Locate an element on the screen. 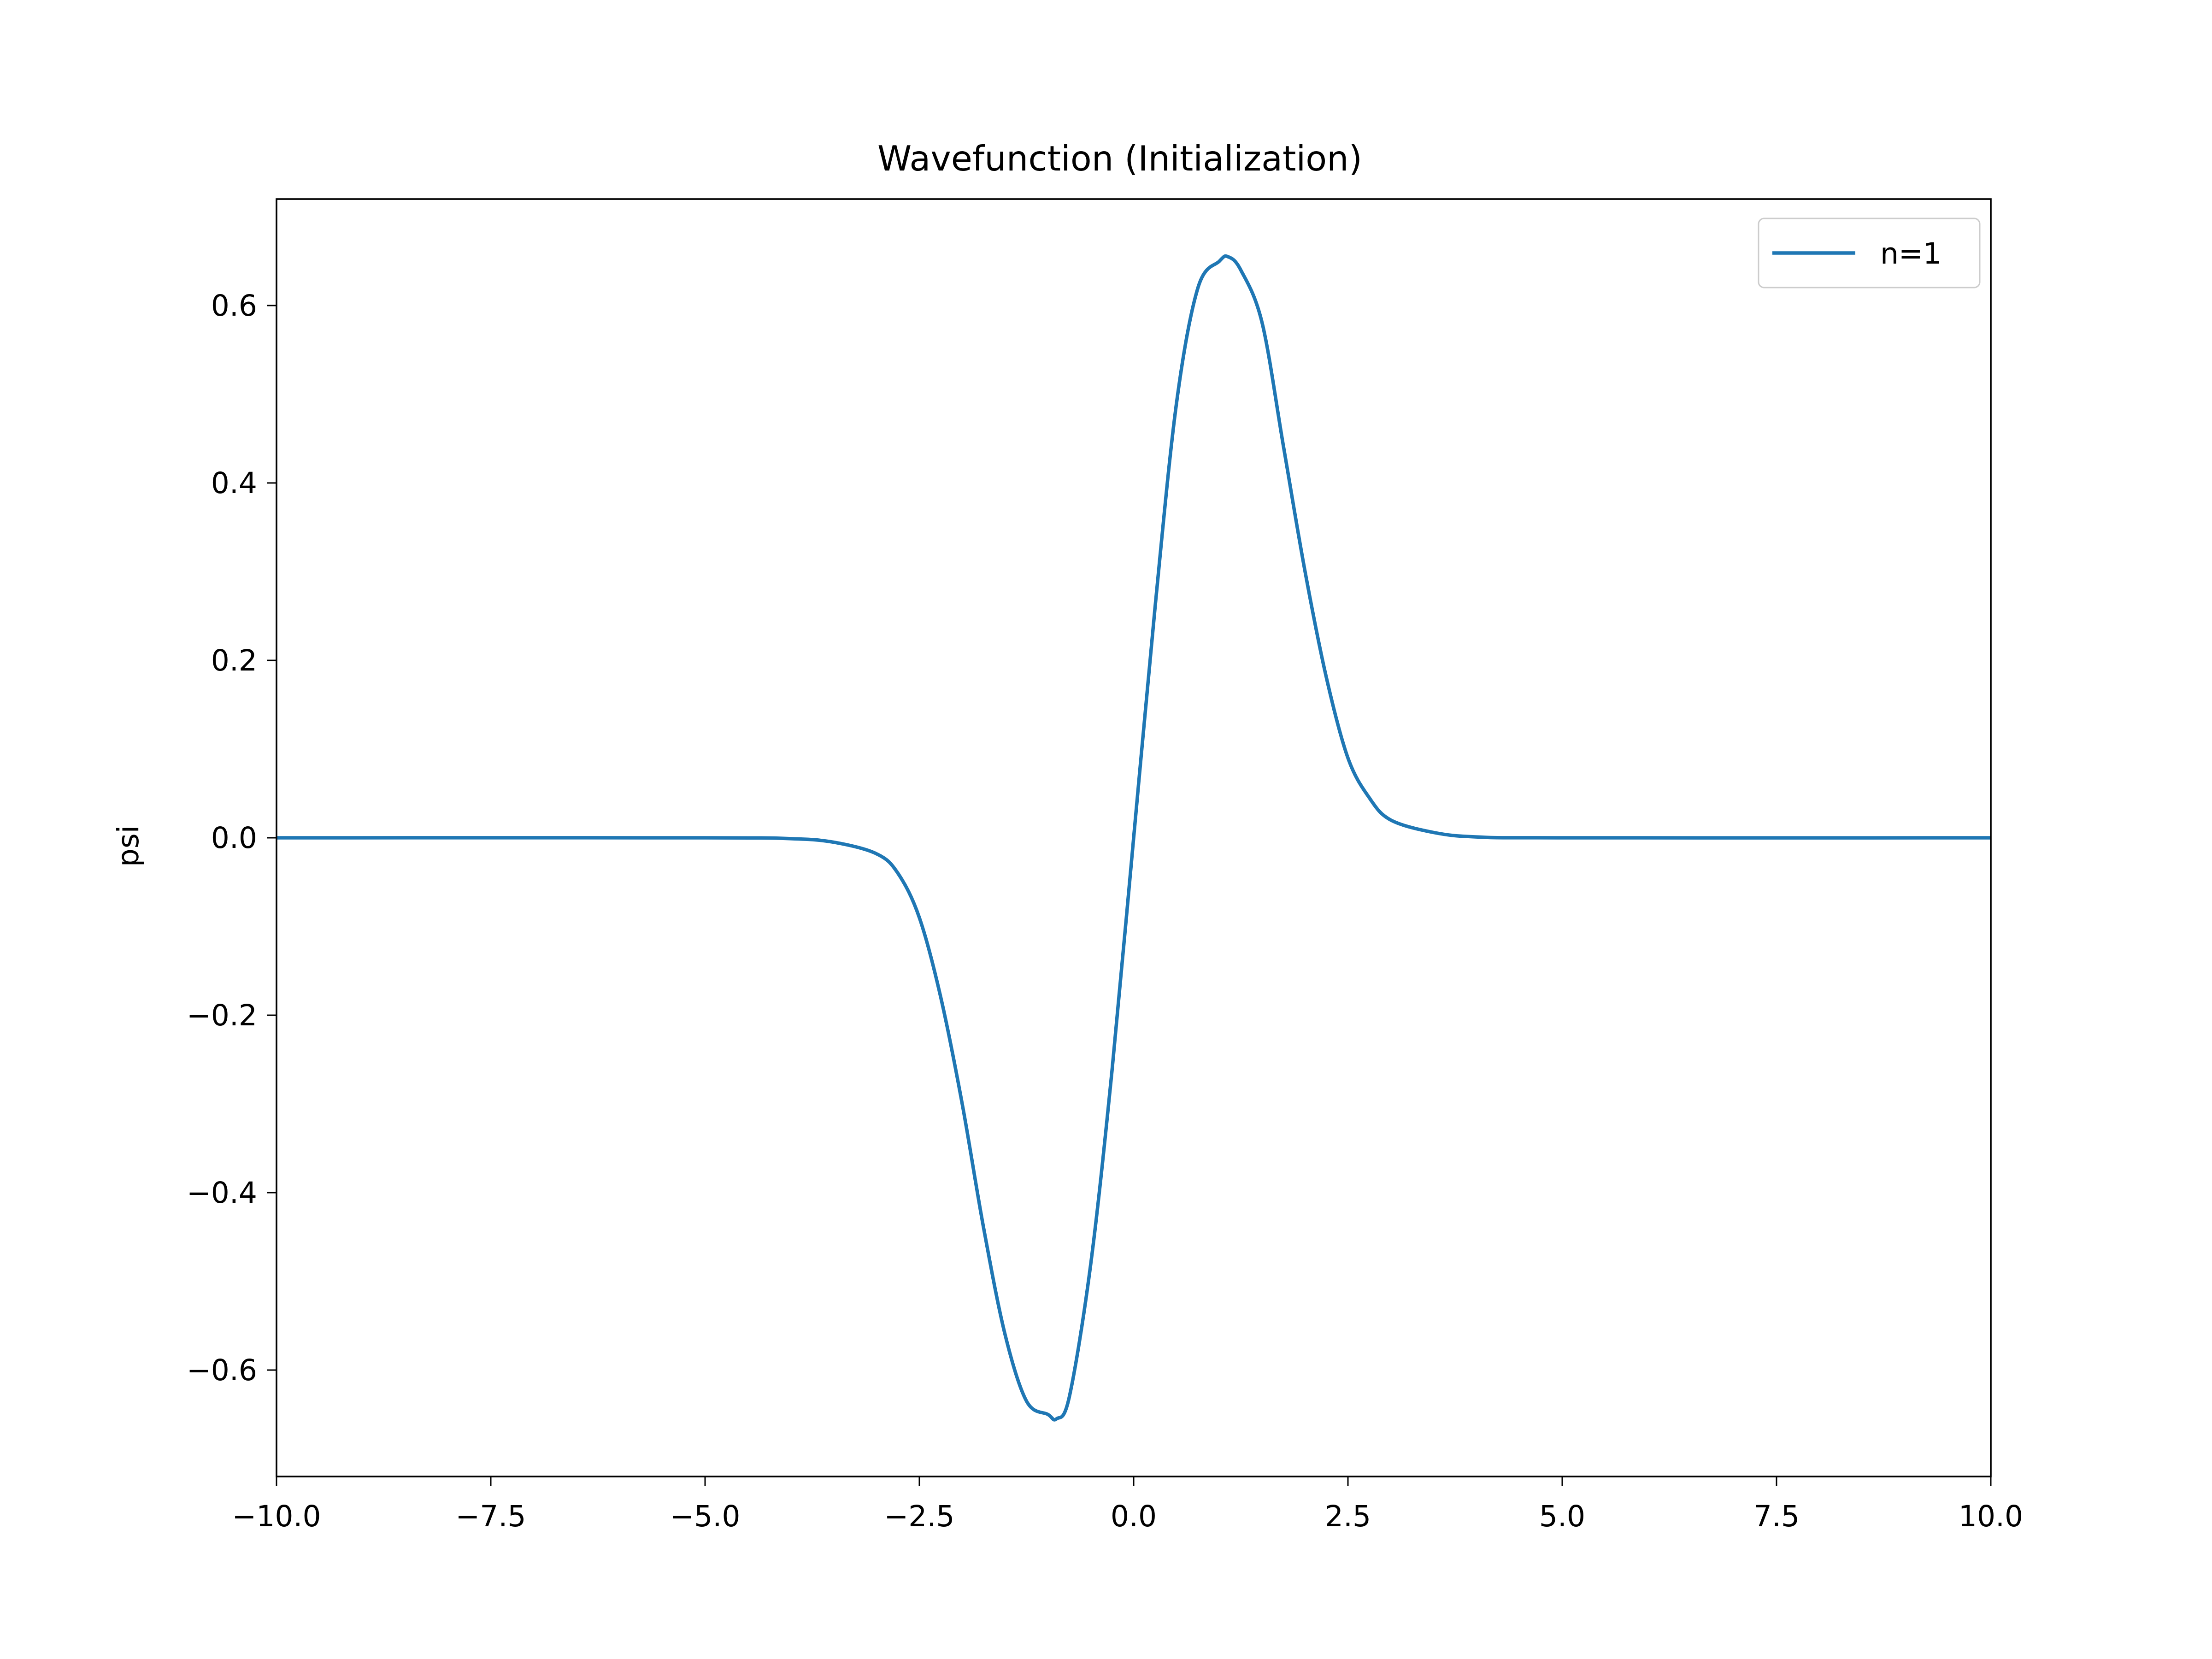  x-tick-label: 7.5 is located at coordinates (1776, 1516).